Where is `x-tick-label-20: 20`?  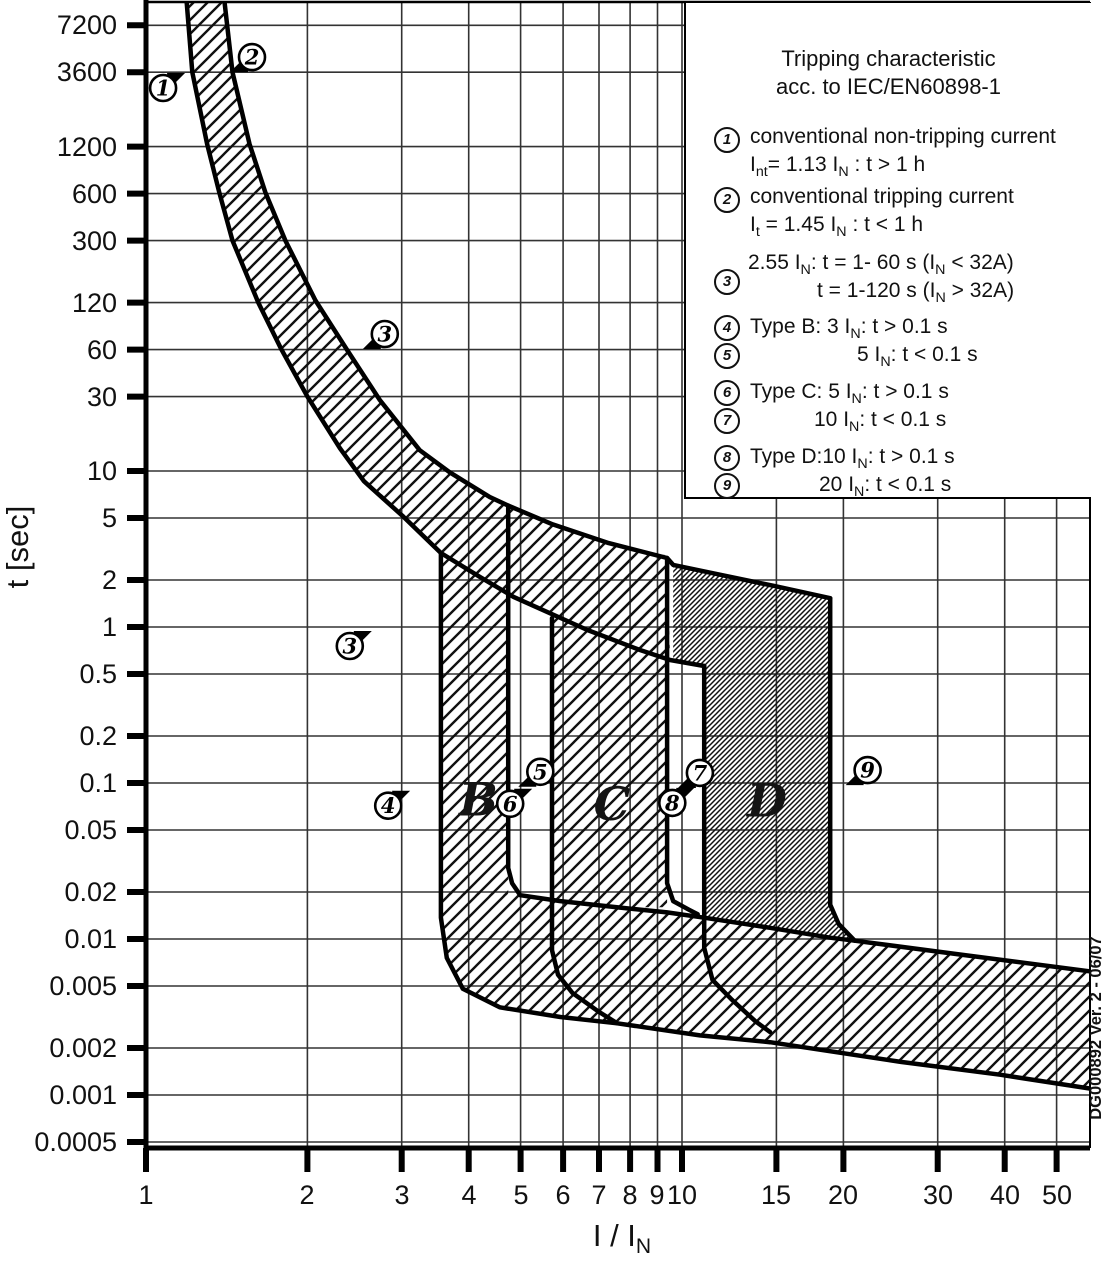 x-tick-label-20: 20 is located at coordinates (843, 1195).